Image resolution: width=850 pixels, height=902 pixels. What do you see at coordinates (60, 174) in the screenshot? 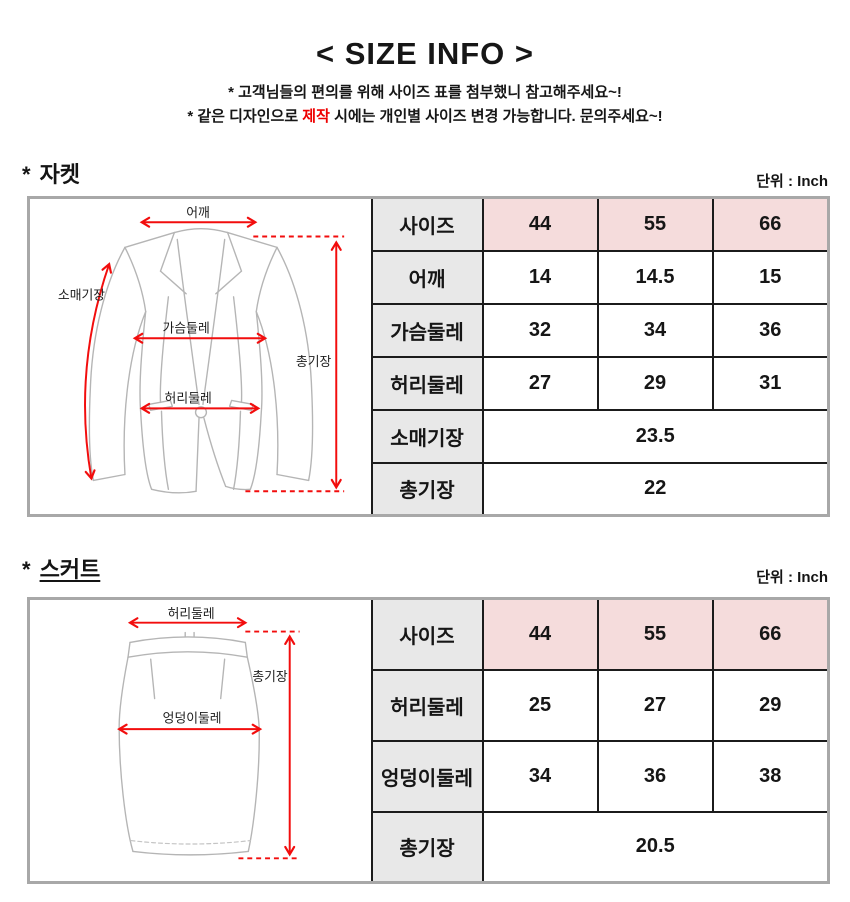
I see `jacket-title-text: 자켓` at bounding box center [60, 174].